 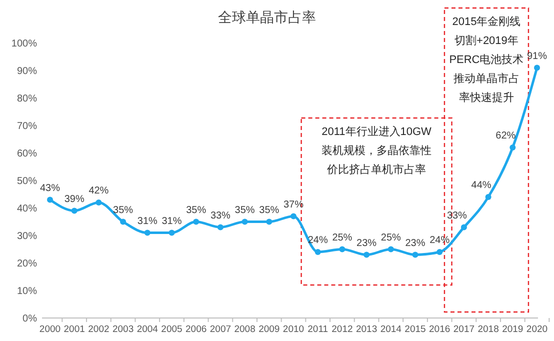 What do you see at coordinates (171, 329) in the screenshot?
I see `x-tick-label: 2005` at bounding box center [171, 329].